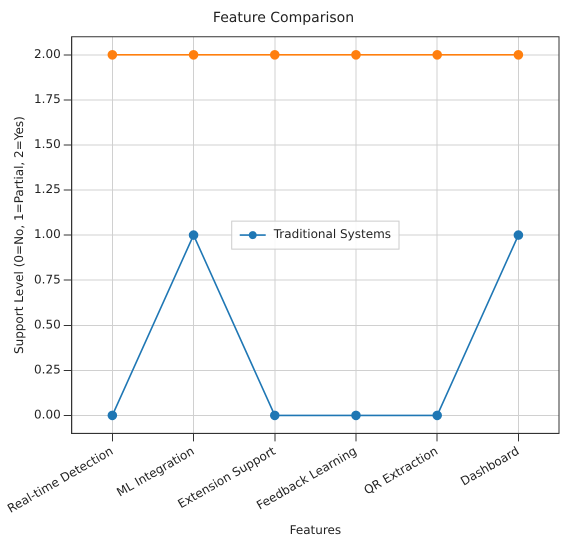 The image size is (573, 548). What do you see at coordinates (47, 99) in the screenshot?
I see `y-tick-label: 1.75` at bounding box center [47, 99].